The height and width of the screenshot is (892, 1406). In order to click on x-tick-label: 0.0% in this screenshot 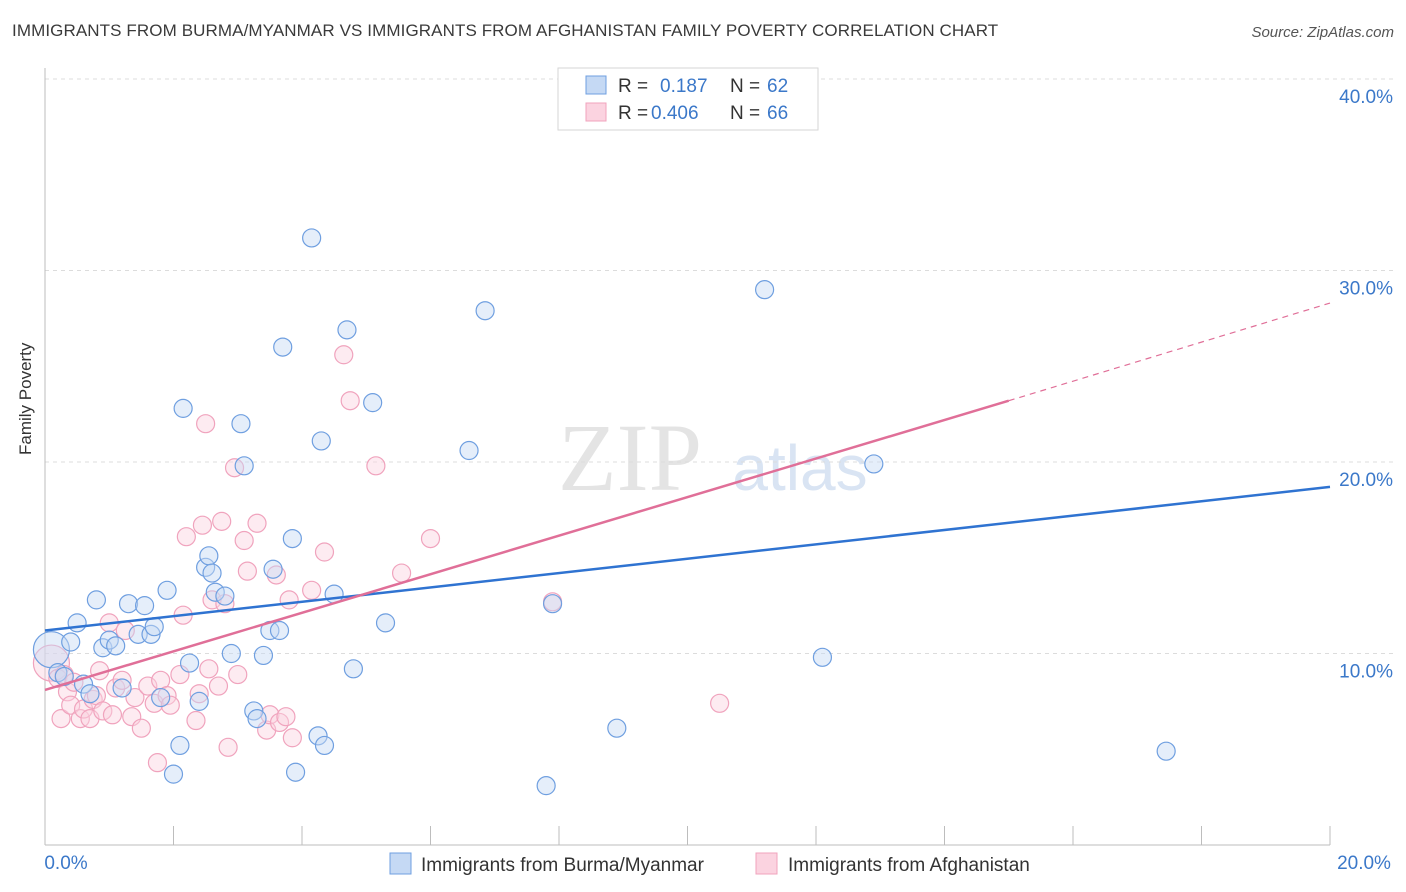, I will do `click(65, 863)`.